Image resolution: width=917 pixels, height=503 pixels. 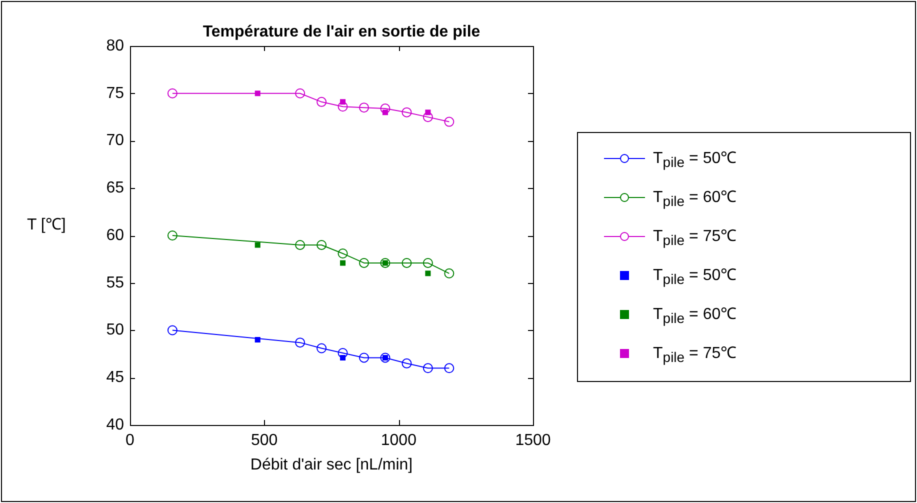 I want to click on x-axis-title: Débit d'air sec [nL/min], so click(x=331, y=465).